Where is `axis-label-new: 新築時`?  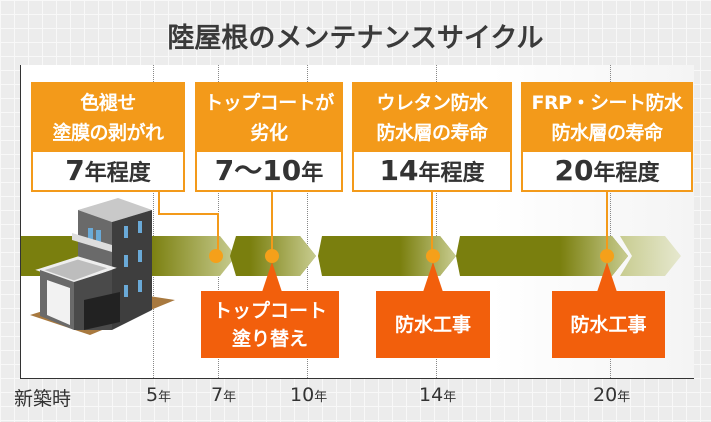
axis-label-new: 新築時 is located at coordinates (43, 399).